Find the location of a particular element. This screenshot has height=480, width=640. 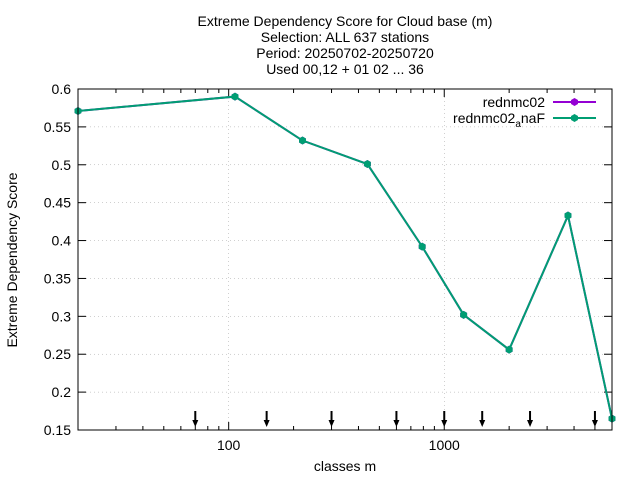

legend: rednmc02 rednmc02anaF is located at coordinates (499, 112).